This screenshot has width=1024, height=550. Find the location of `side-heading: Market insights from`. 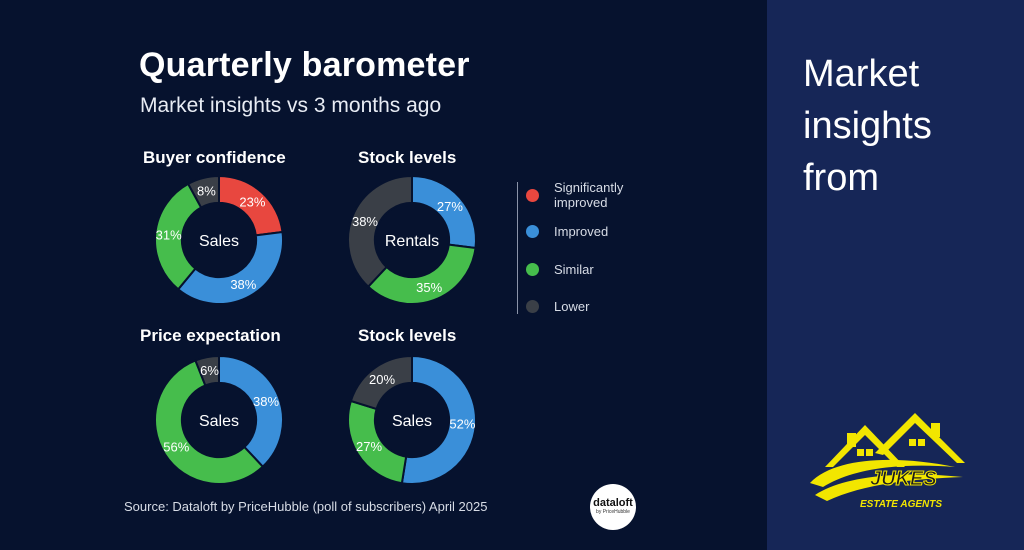

side-heading: Market insights from is located at coordinates (867, 126).